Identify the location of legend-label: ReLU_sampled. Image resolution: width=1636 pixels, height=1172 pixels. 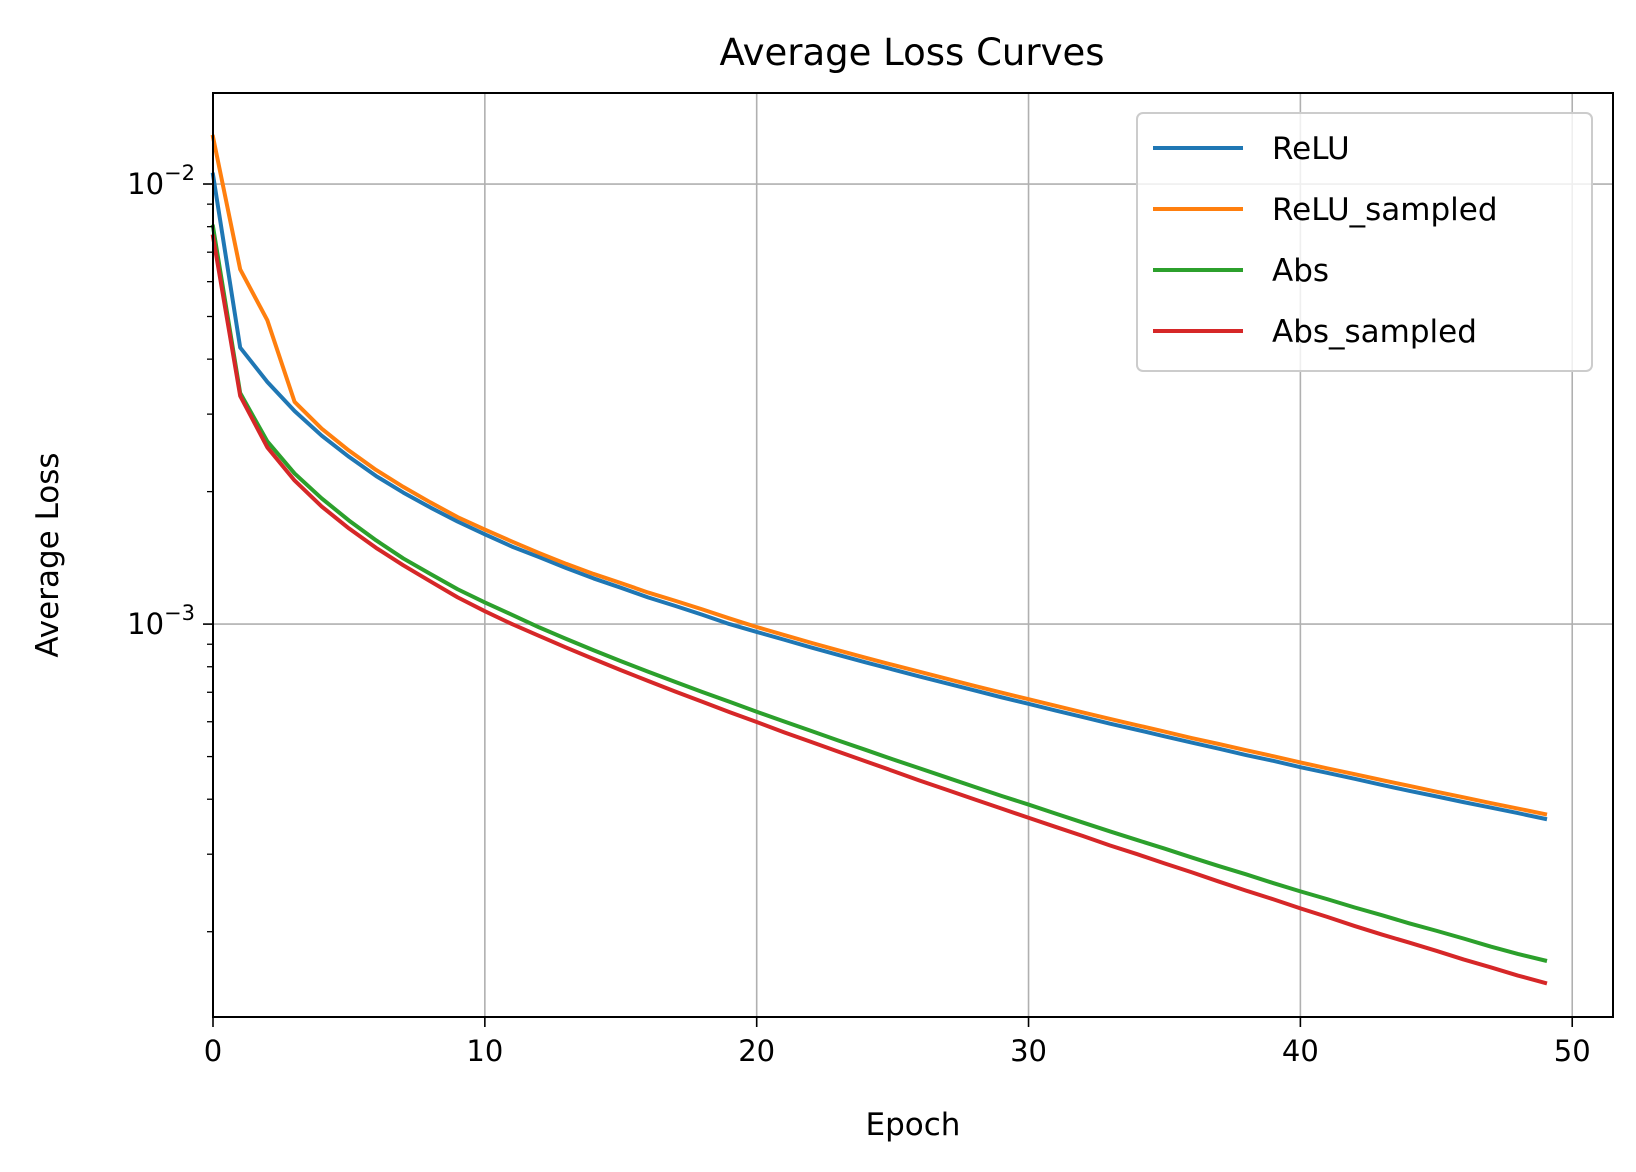
(1385, 210).